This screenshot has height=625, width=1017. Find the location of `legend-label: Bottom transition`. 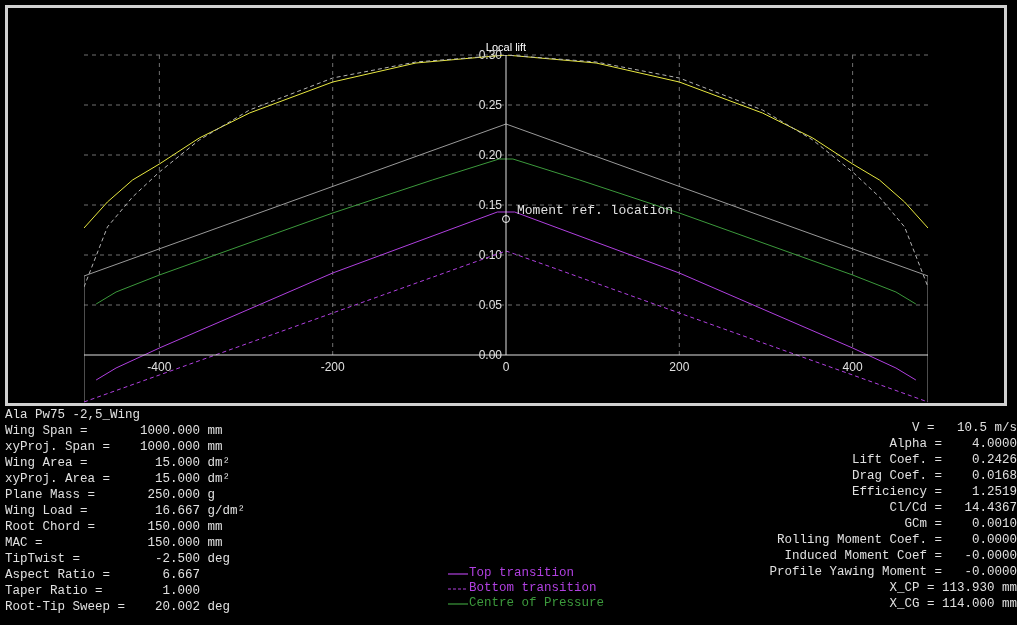

legend-label: Bottom transition is located at coordinates (533, 588).